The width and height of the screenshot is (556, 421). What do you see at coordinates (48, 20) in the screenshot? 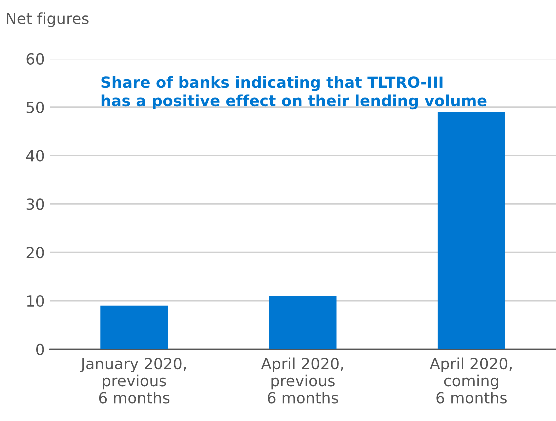
I see `y-axis-title: Net figures` at bounding box center [48, 20].